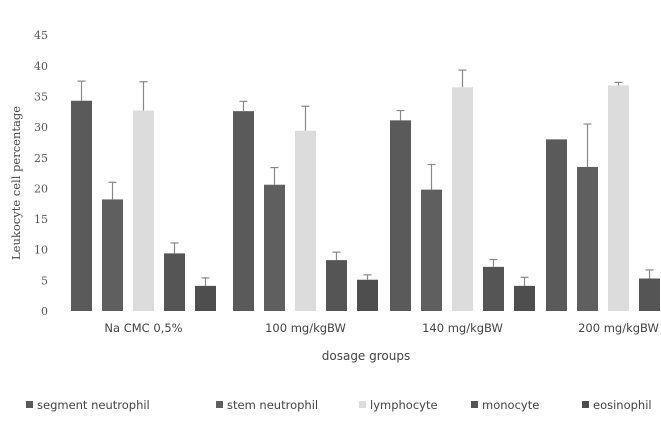 The height and width of the screenshot is (441, 661). What do you see at coordinates (41, 250) in the screenshot?
I see `y-tick-10: 10` at bounding box center [41, 250].